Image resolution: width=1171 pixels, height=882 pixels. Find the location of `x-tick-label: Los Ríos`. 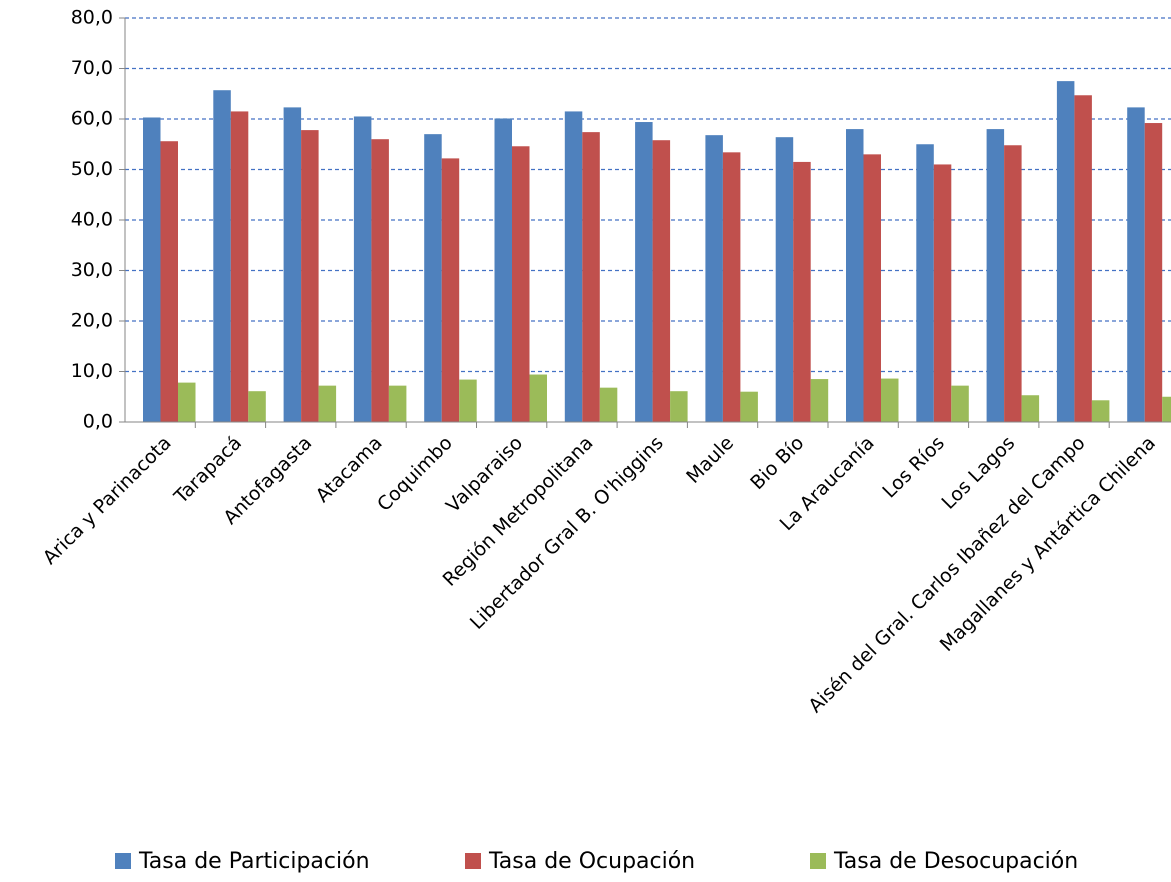

x-tick-label: Los Ríos is located at coordinates (913, 467).